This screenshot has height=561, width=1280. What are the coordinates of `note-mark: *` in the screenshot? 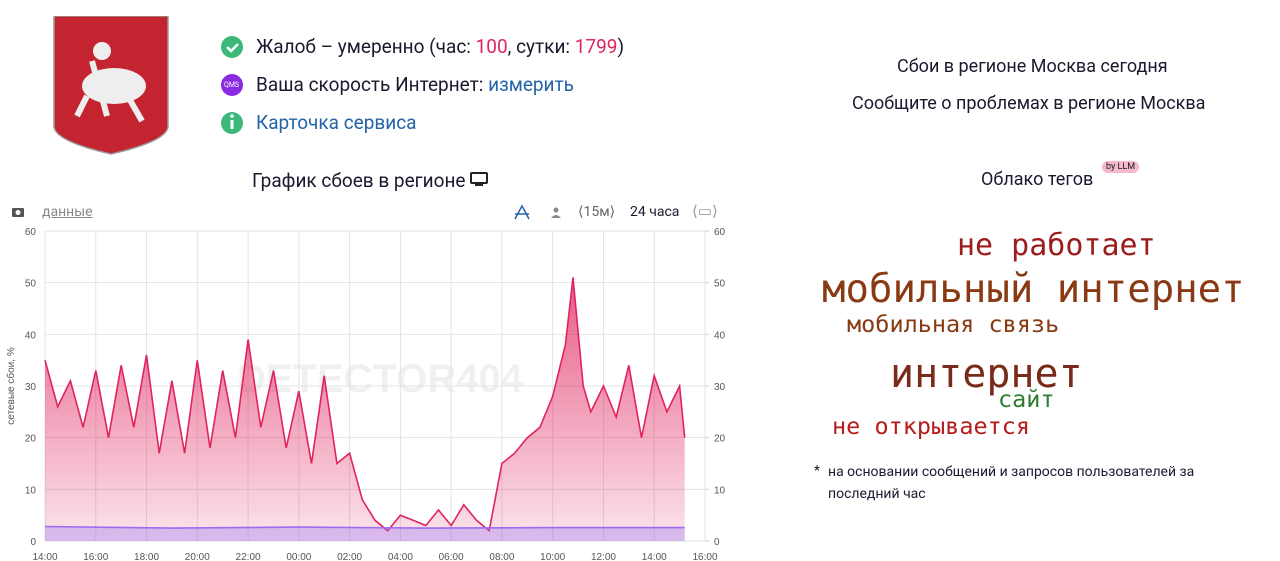 It's located at (817, 471).